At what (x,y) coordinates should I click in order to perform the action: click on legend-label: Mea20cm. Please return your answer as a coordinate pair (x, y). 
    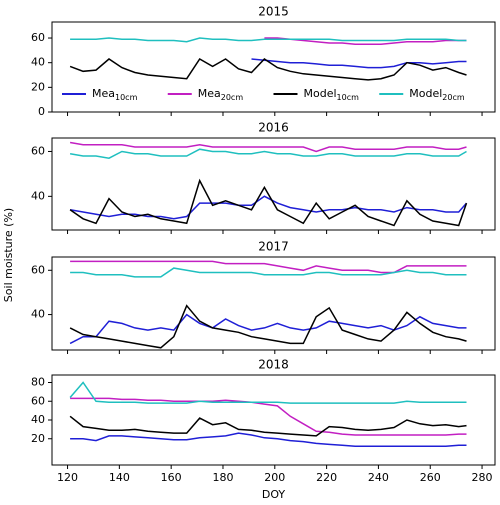
    Looking at the image, I should click on (221, 94).